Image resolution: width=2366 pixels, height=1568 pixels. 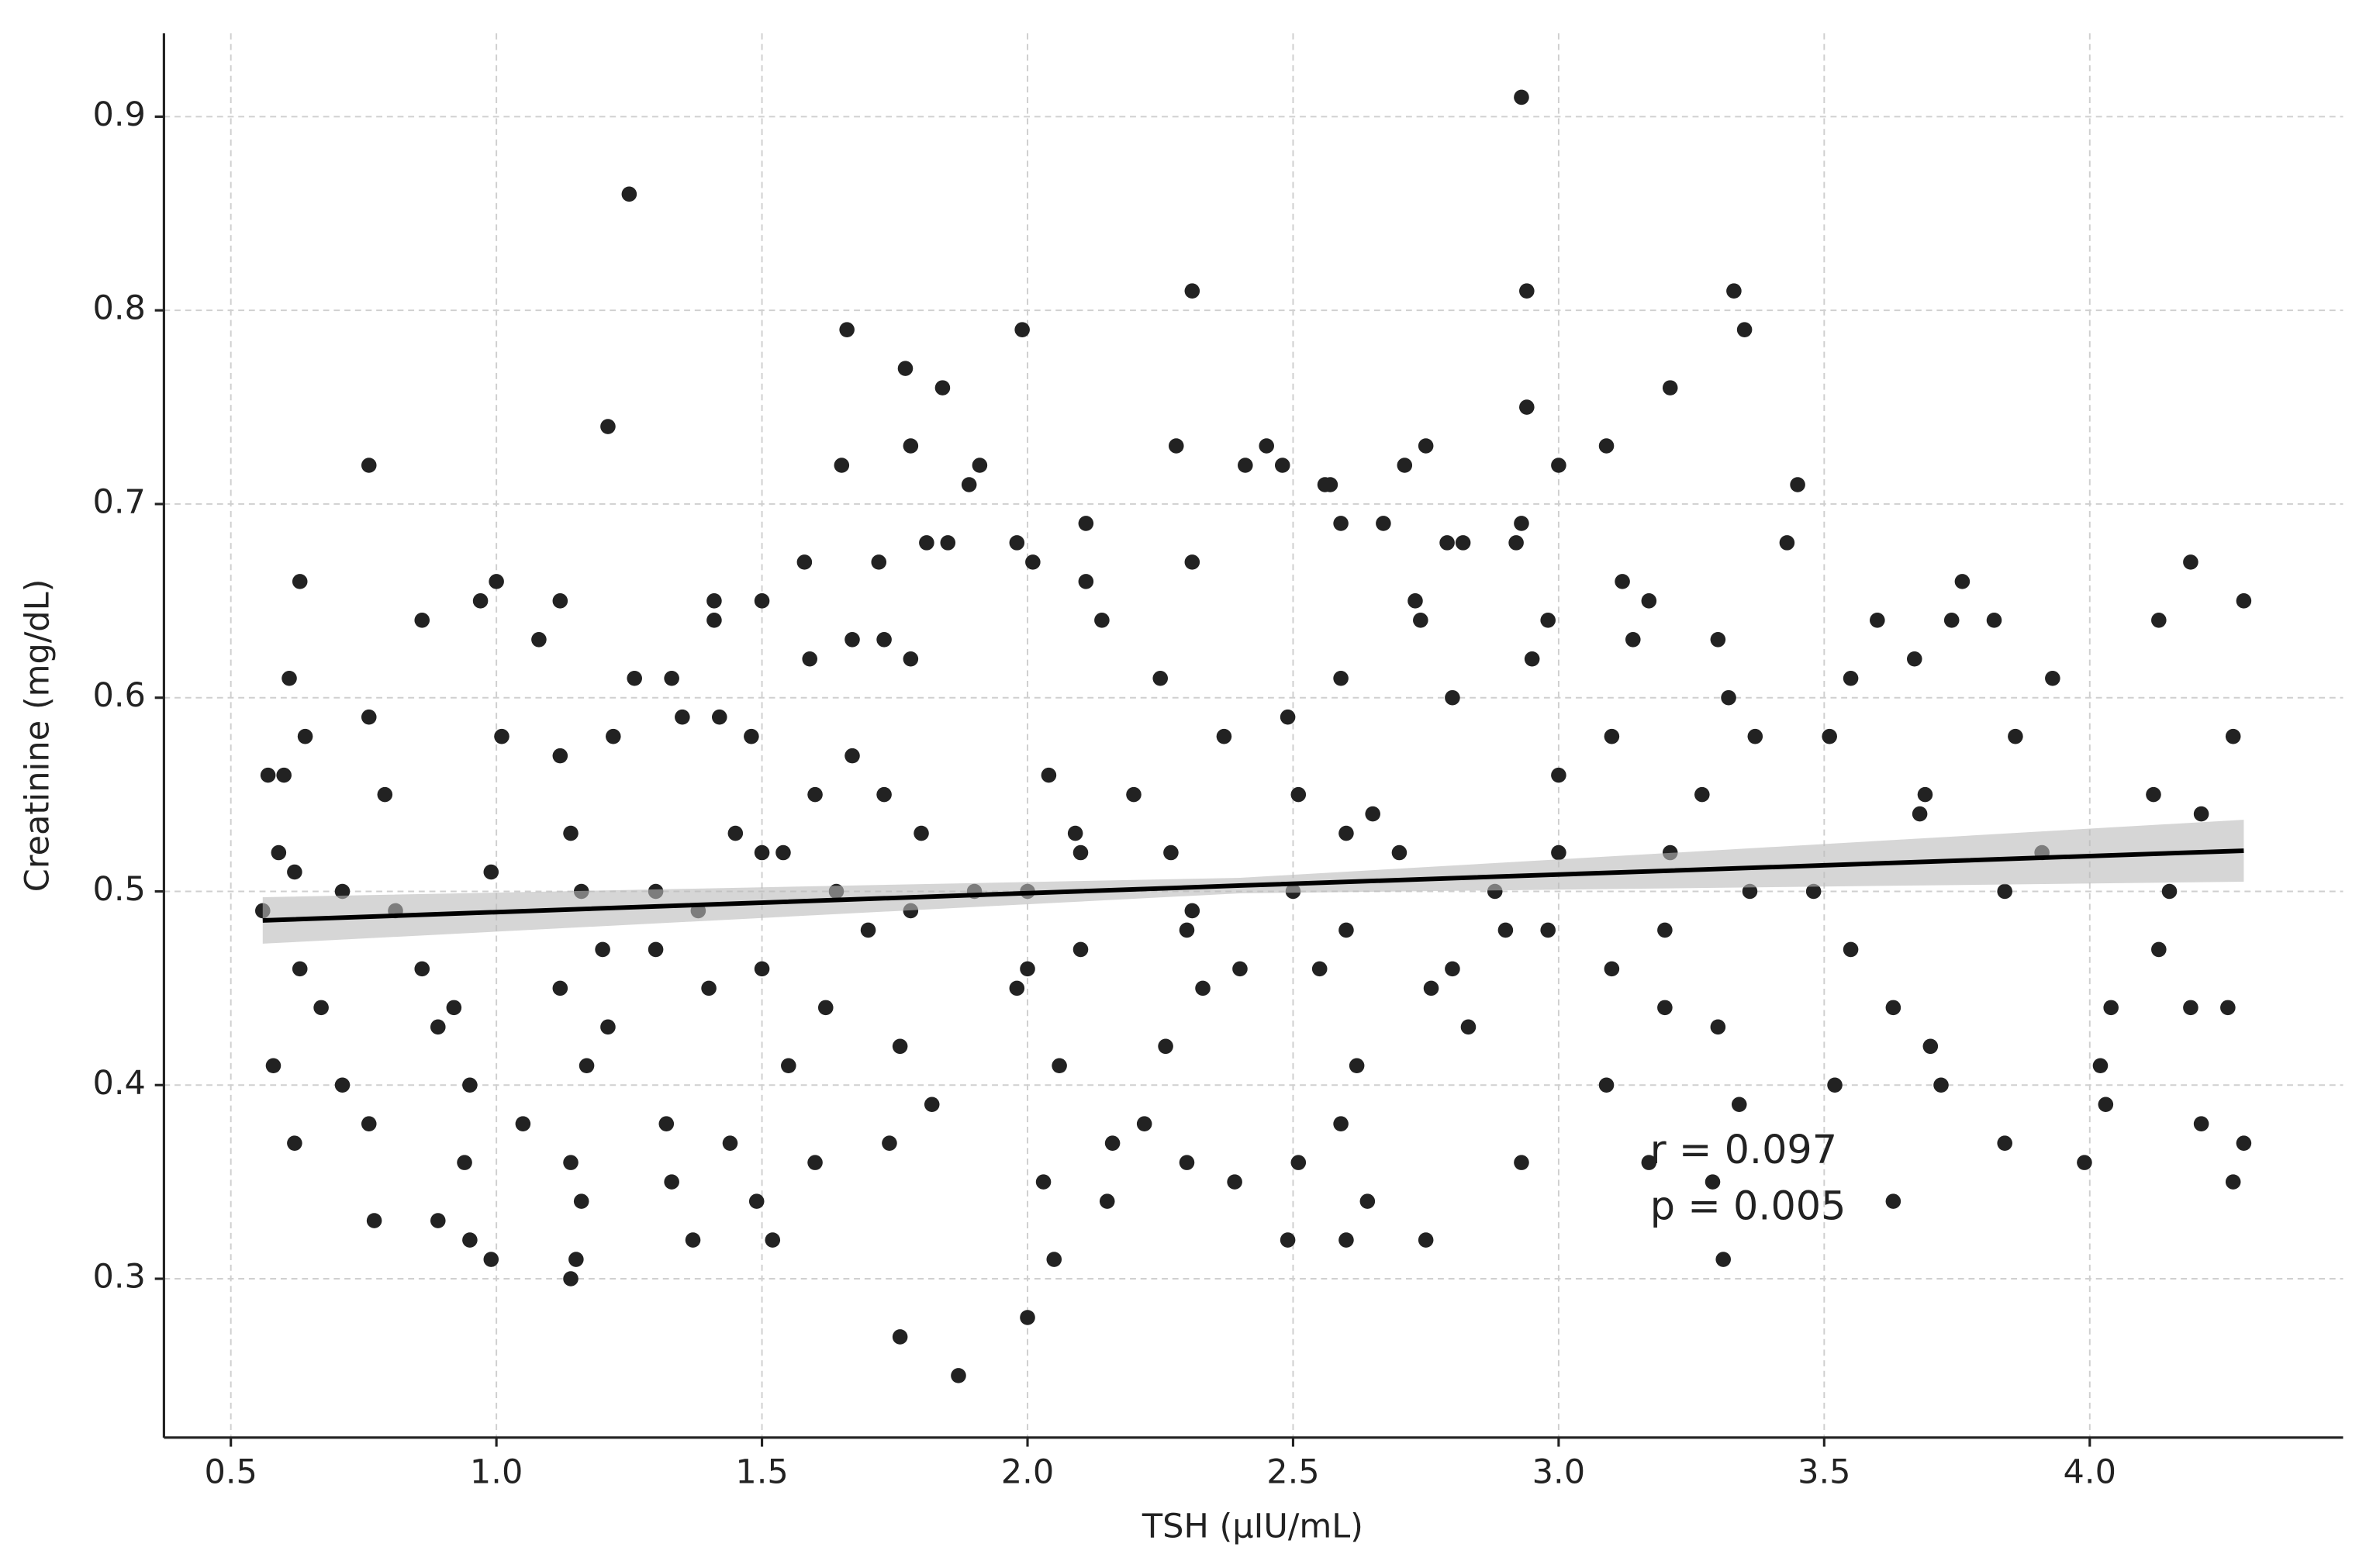 What do you see at coordinates (1293, 1471) in the screenshot?
I see `x-tick-label: 2.5` at bounding box center [1293, 1471].